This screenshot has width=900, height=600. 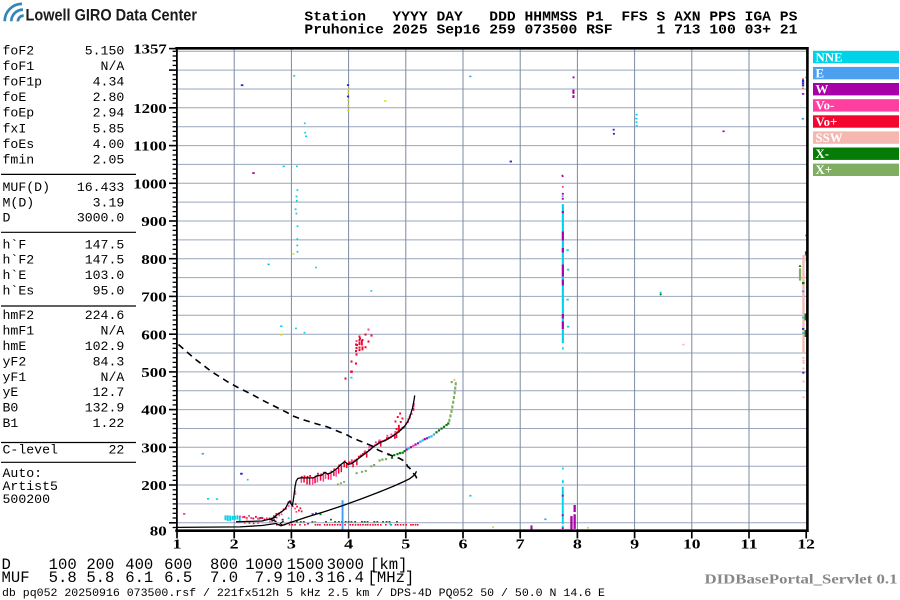 I want to click on svg-text: Vo-, so click(x=825, y=106).